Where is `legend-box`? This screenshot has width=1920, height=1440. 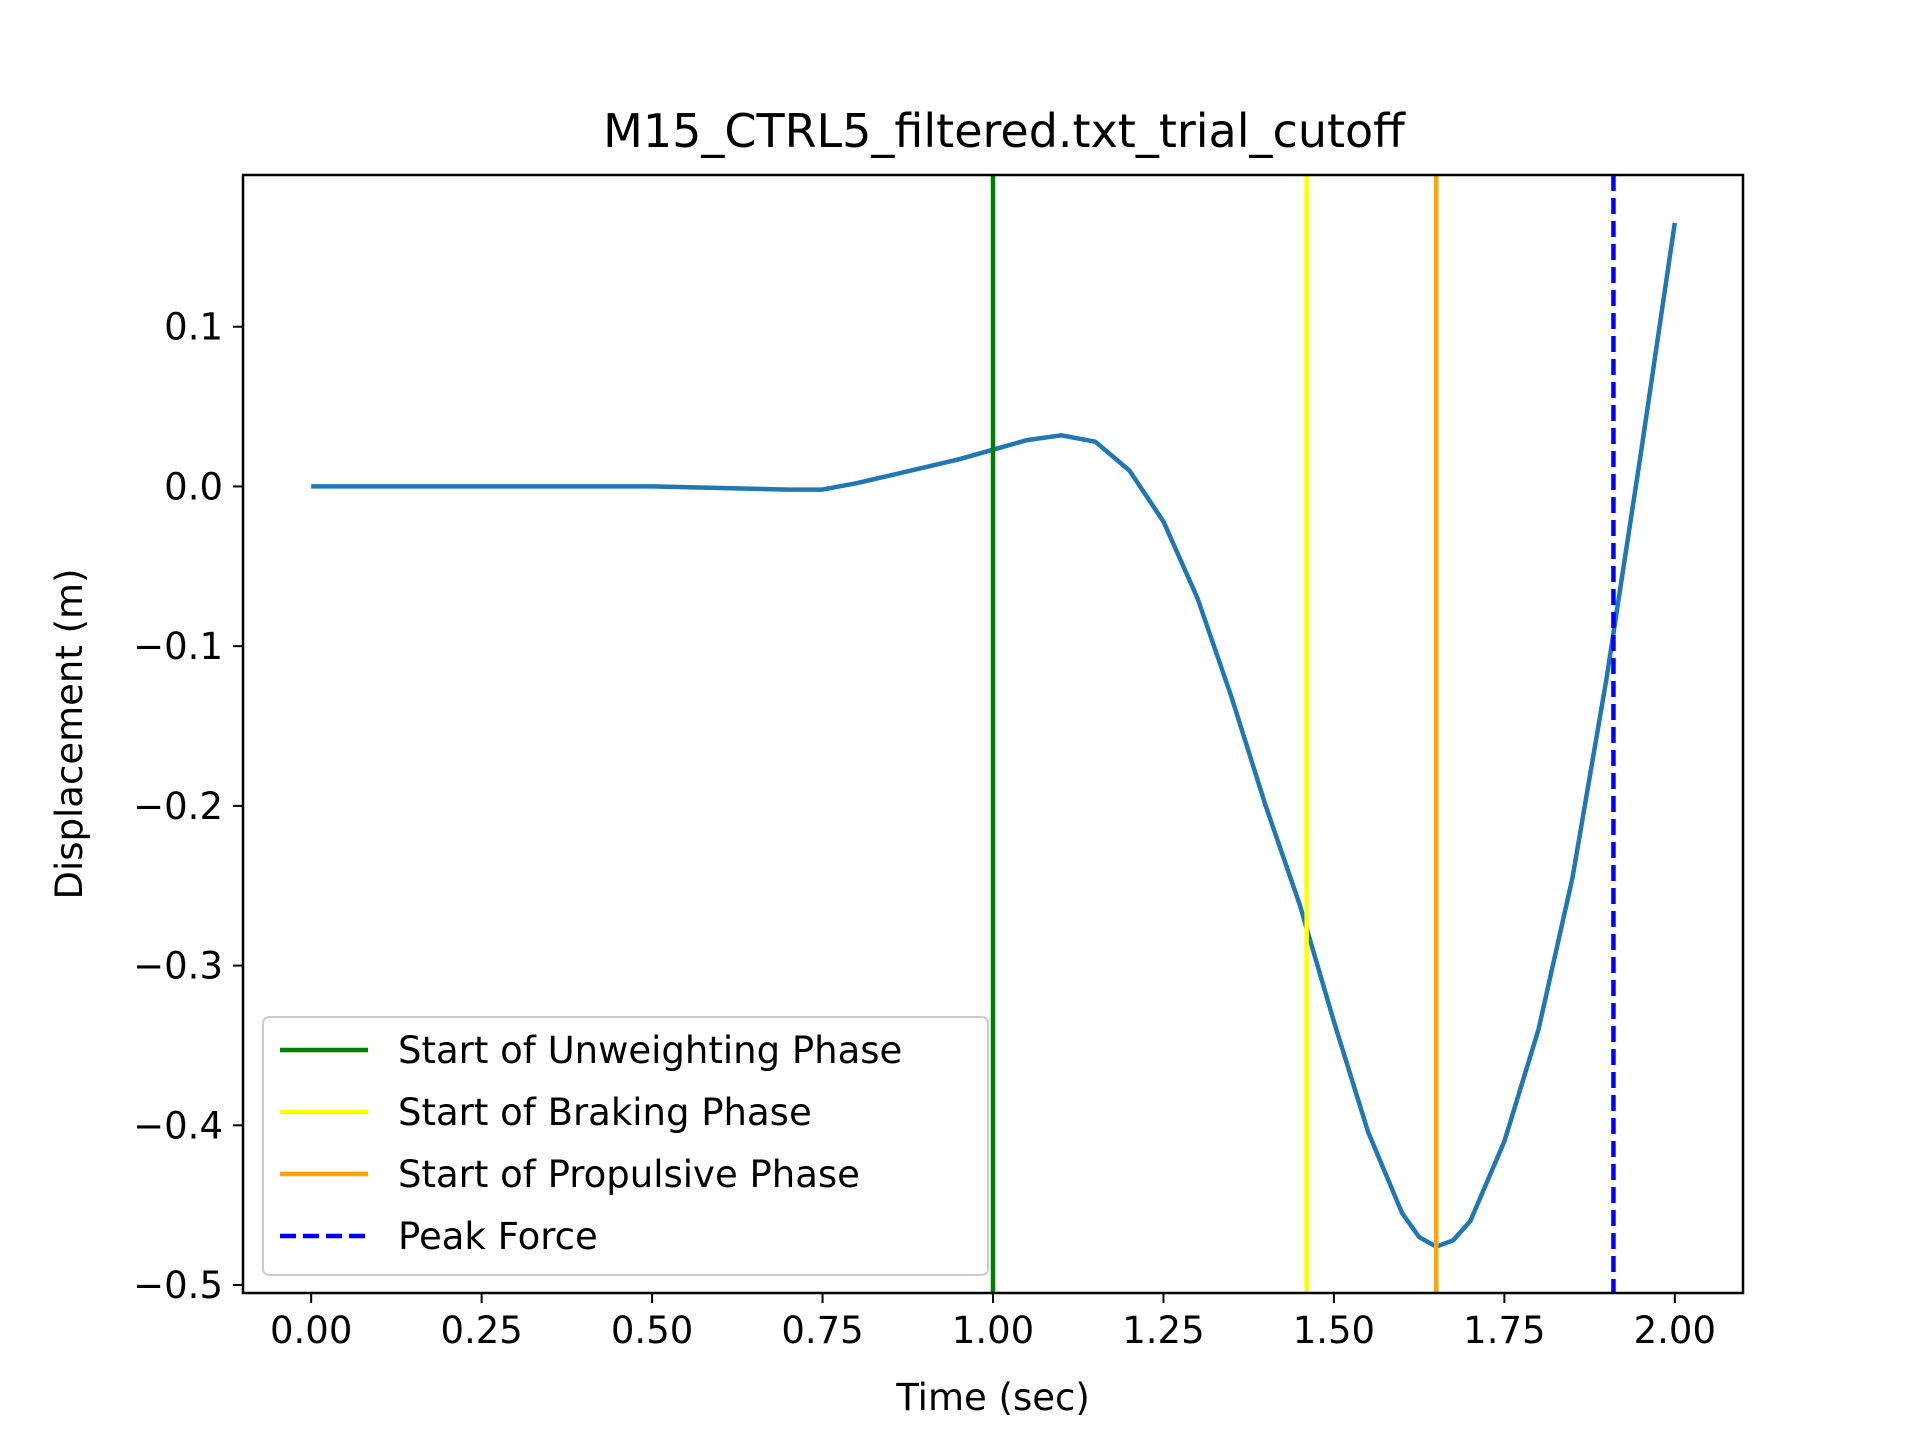 legend-box is located at coordinates (625, 1146).